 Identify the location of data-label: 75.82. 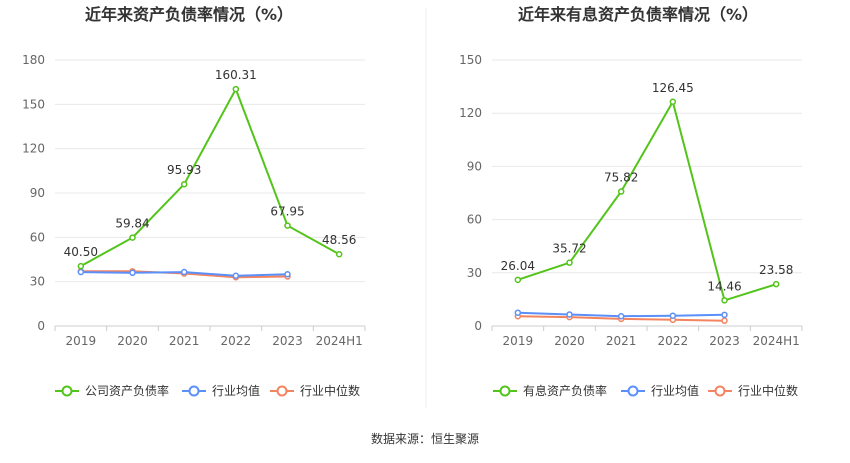
(621, 178).